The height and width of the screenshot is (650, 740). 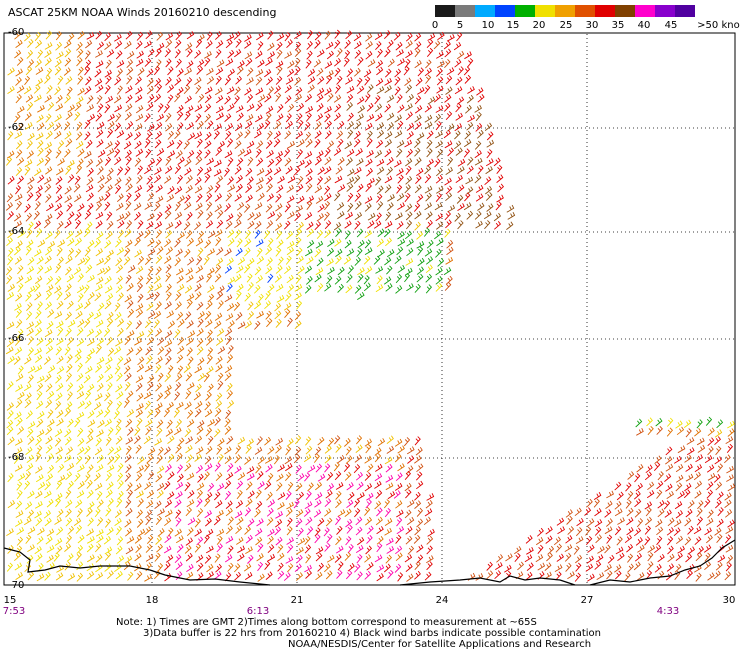 I want to click on scale-label-4: 20, so click(x=539, y=25).